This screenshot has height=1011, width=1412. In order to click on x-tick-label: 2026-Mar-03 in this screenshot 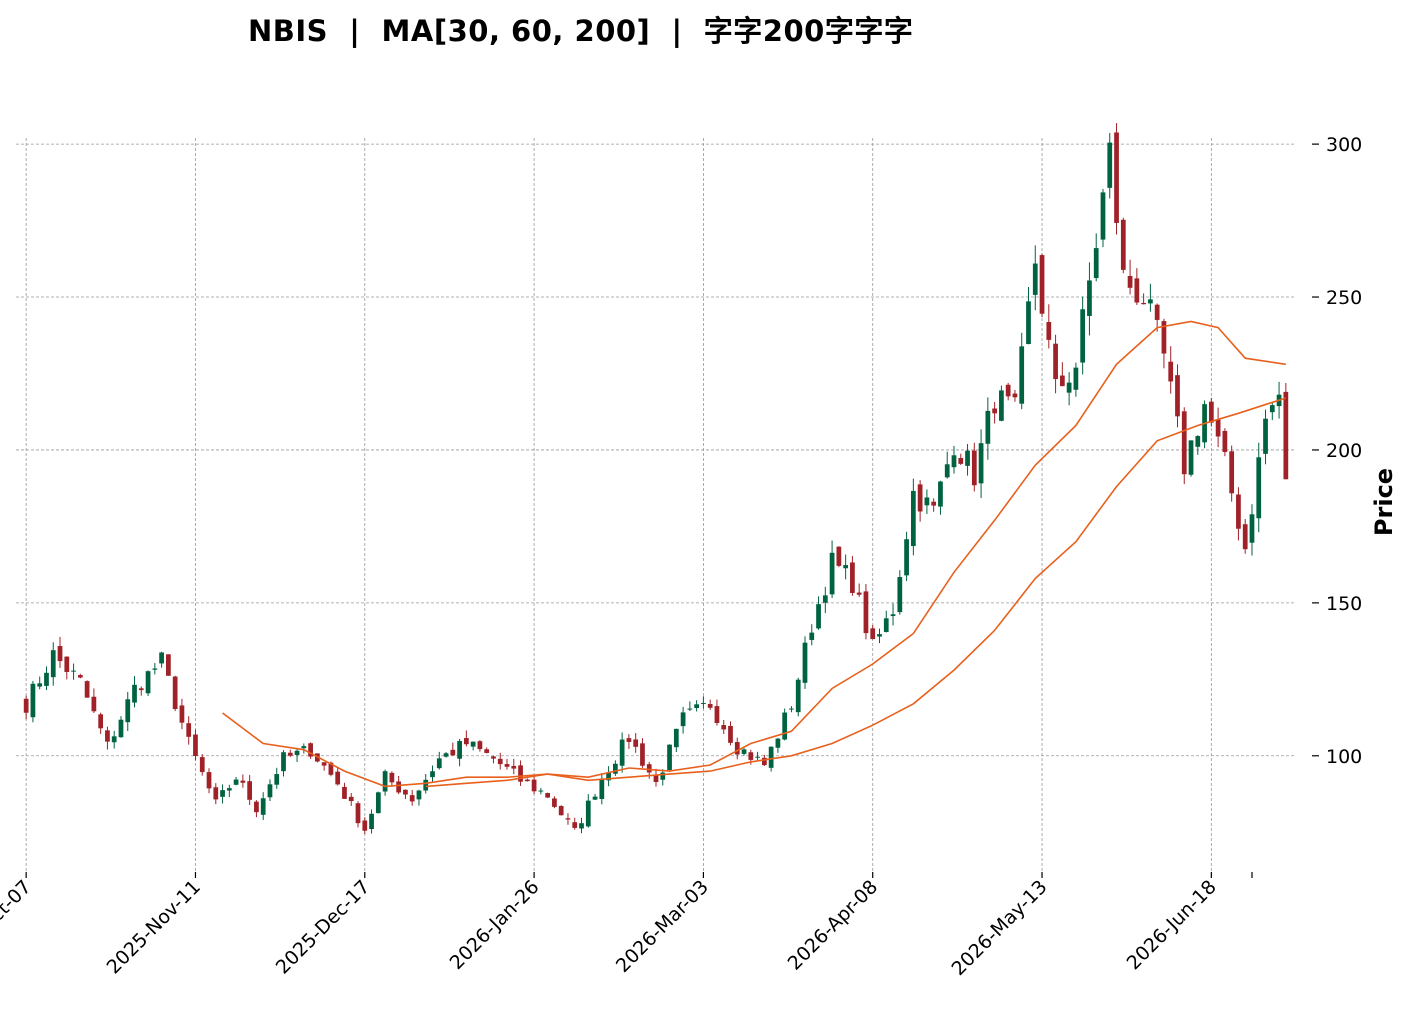, I will do `click(662, 926)`.